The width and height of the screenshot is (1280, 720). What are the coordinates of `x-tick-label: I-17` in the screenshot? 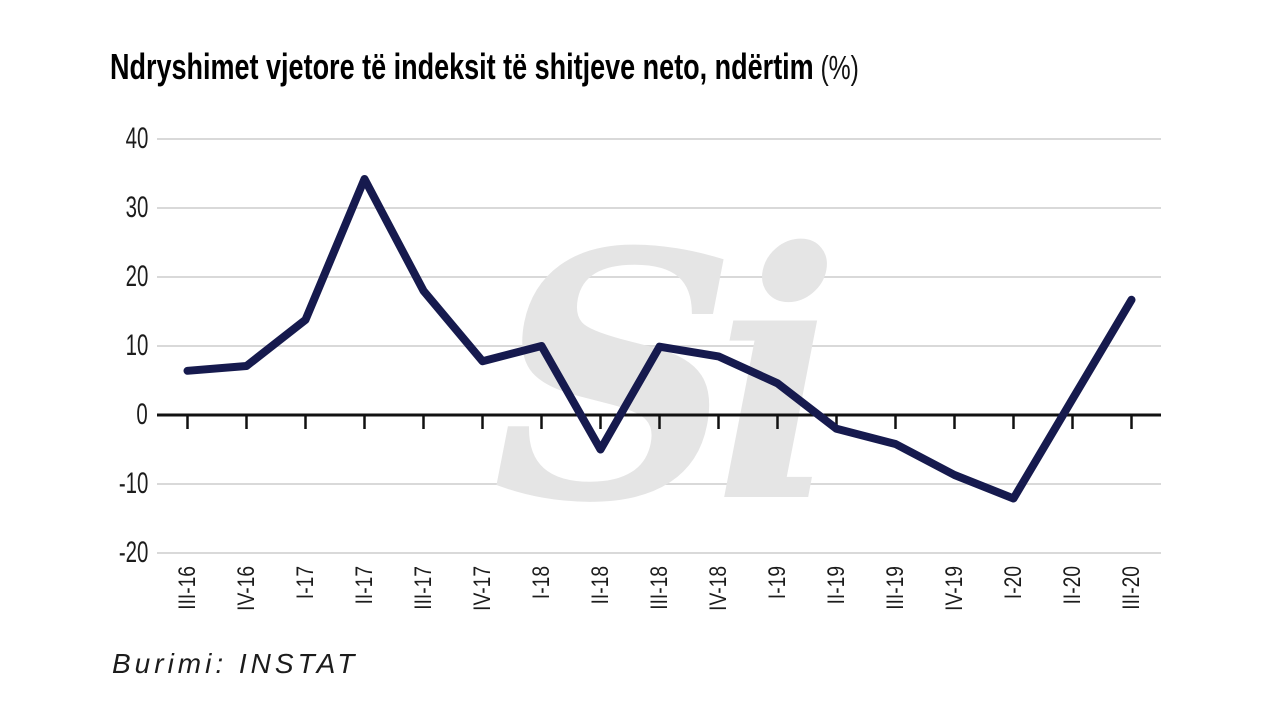 It's located at (305, 586).